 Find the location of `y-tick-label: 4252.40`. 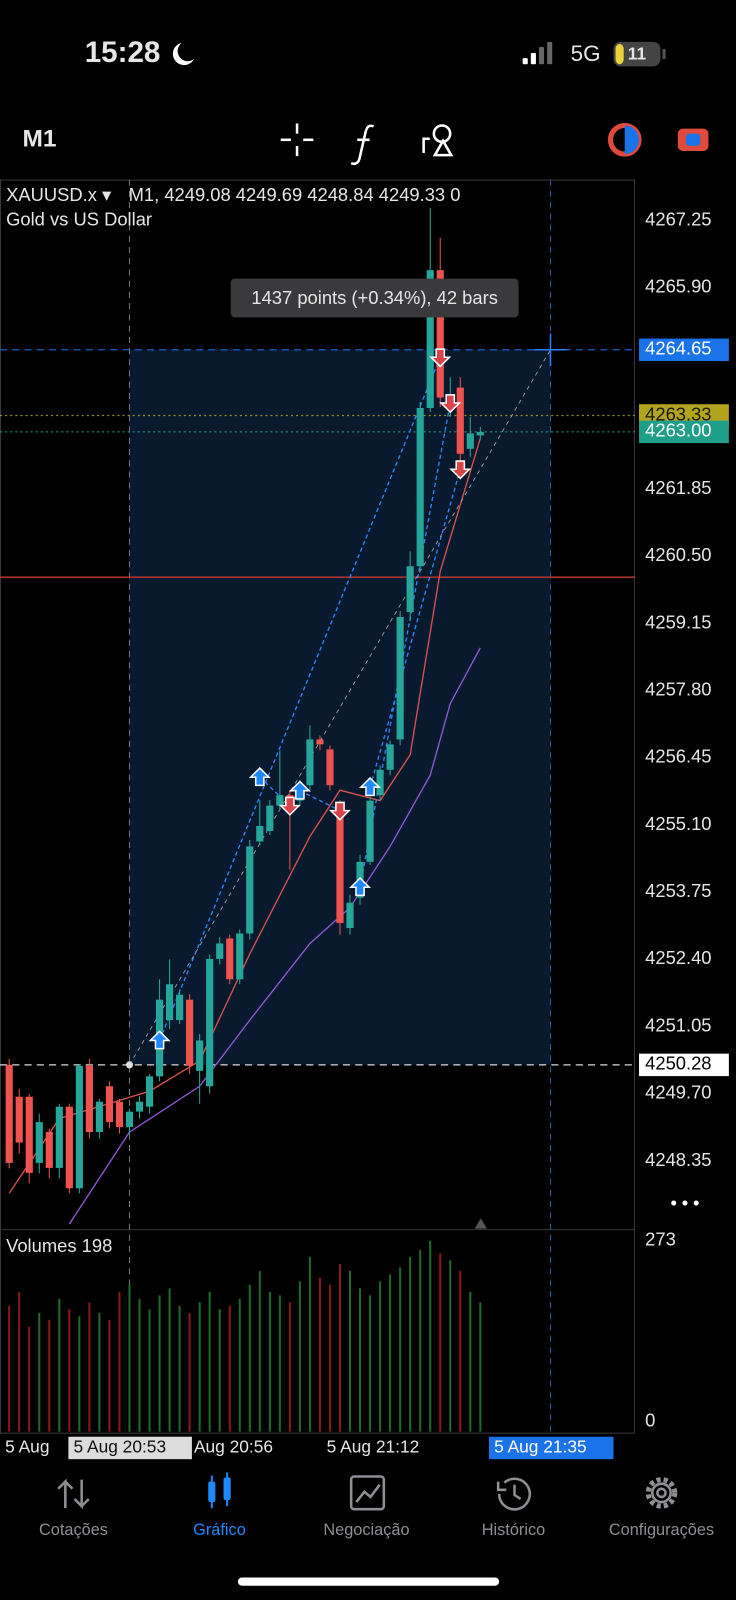

y-tick-label: 4252.40 is located at coordinates (678, 957).